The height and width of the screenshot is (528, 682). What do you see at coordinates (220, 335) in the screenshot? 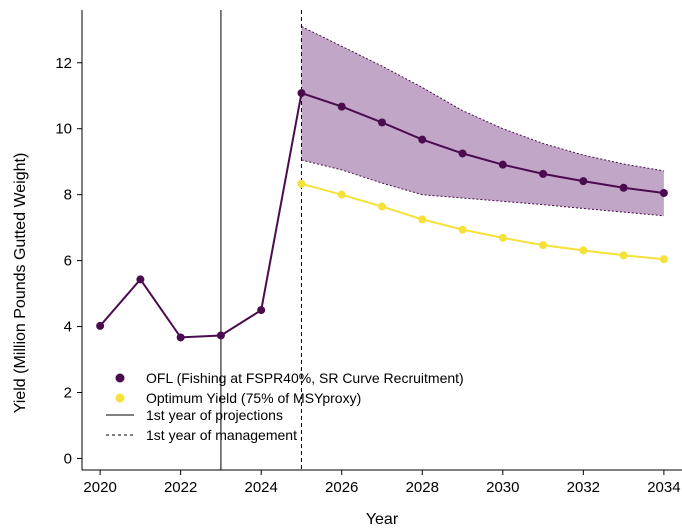
I see `ofl-point-2023` at bounding box center [220, 335].